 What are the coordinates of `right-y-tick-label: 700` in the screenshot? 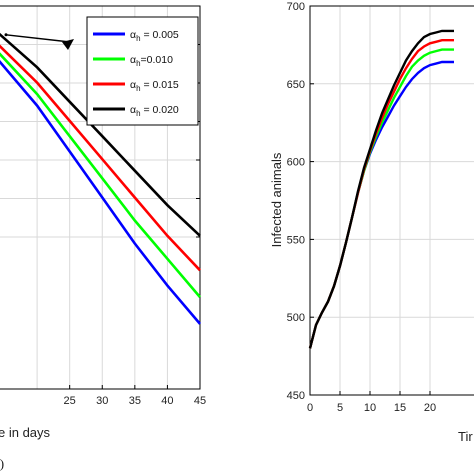 It's located at (296, 7).